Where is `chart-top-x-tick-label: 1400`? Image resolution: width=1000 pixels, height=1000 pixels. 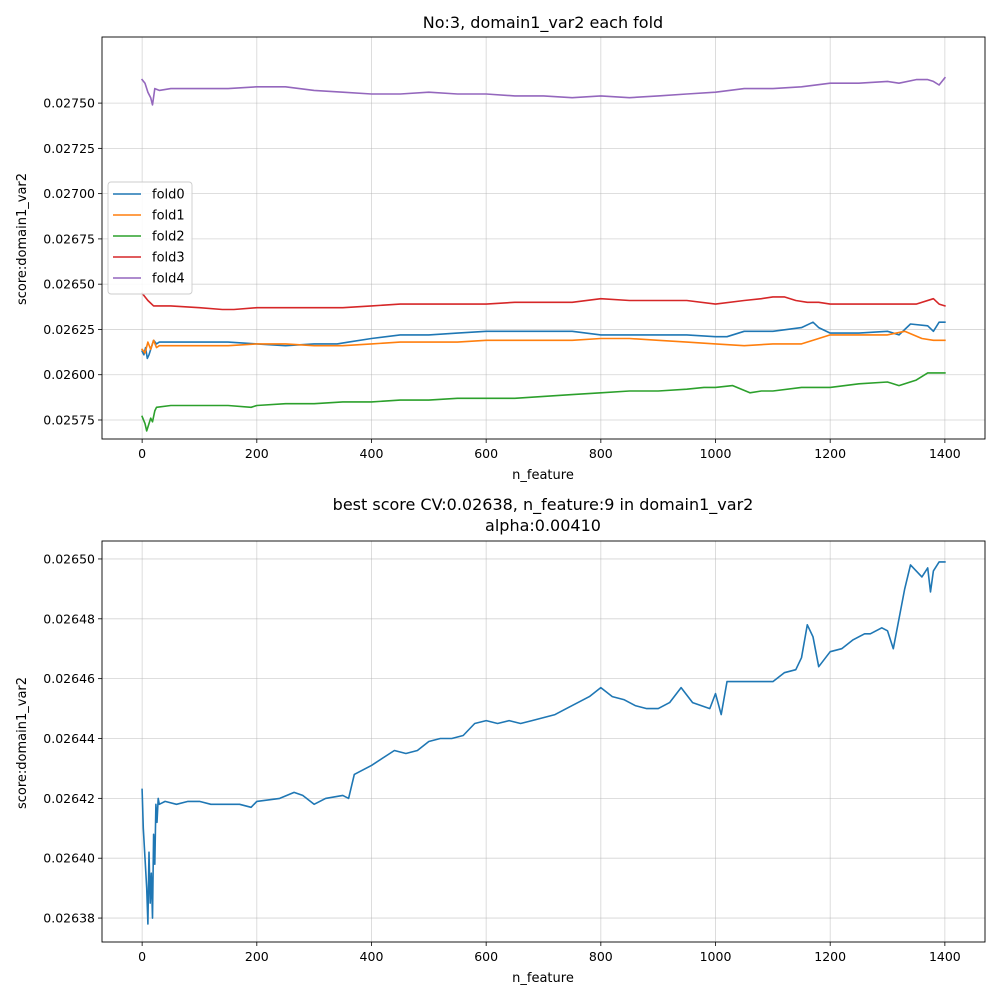 chart-top-x-tick-label: 1400 is located at coordinates (945, 453).